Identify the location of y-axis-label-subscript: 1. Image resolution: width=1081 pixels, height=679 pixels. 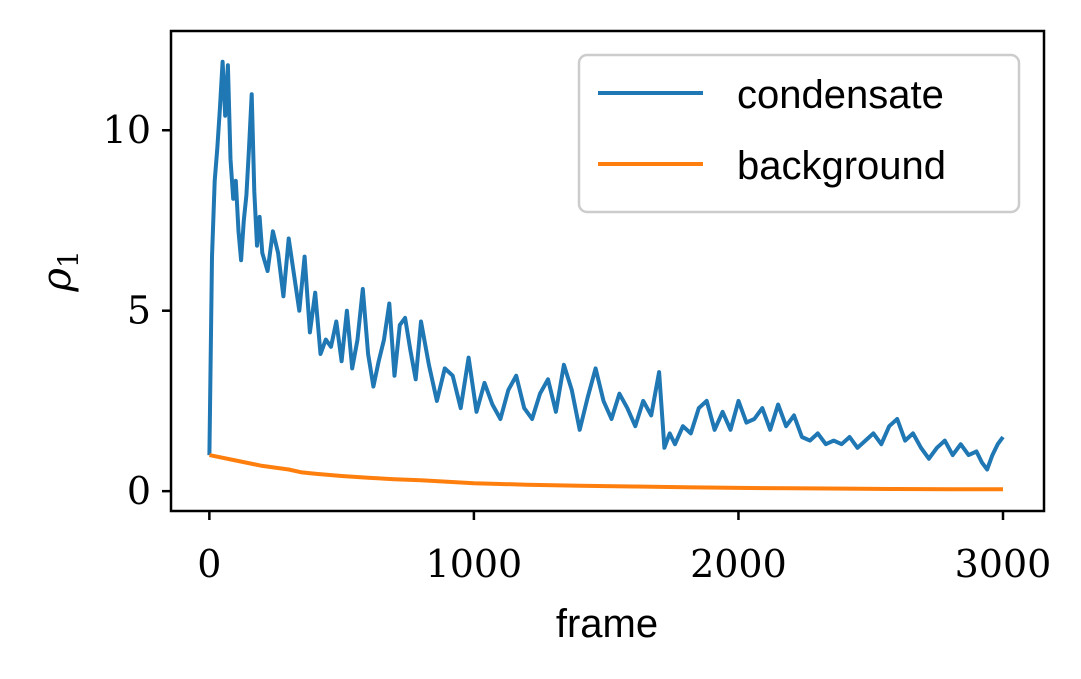
(68, 259).